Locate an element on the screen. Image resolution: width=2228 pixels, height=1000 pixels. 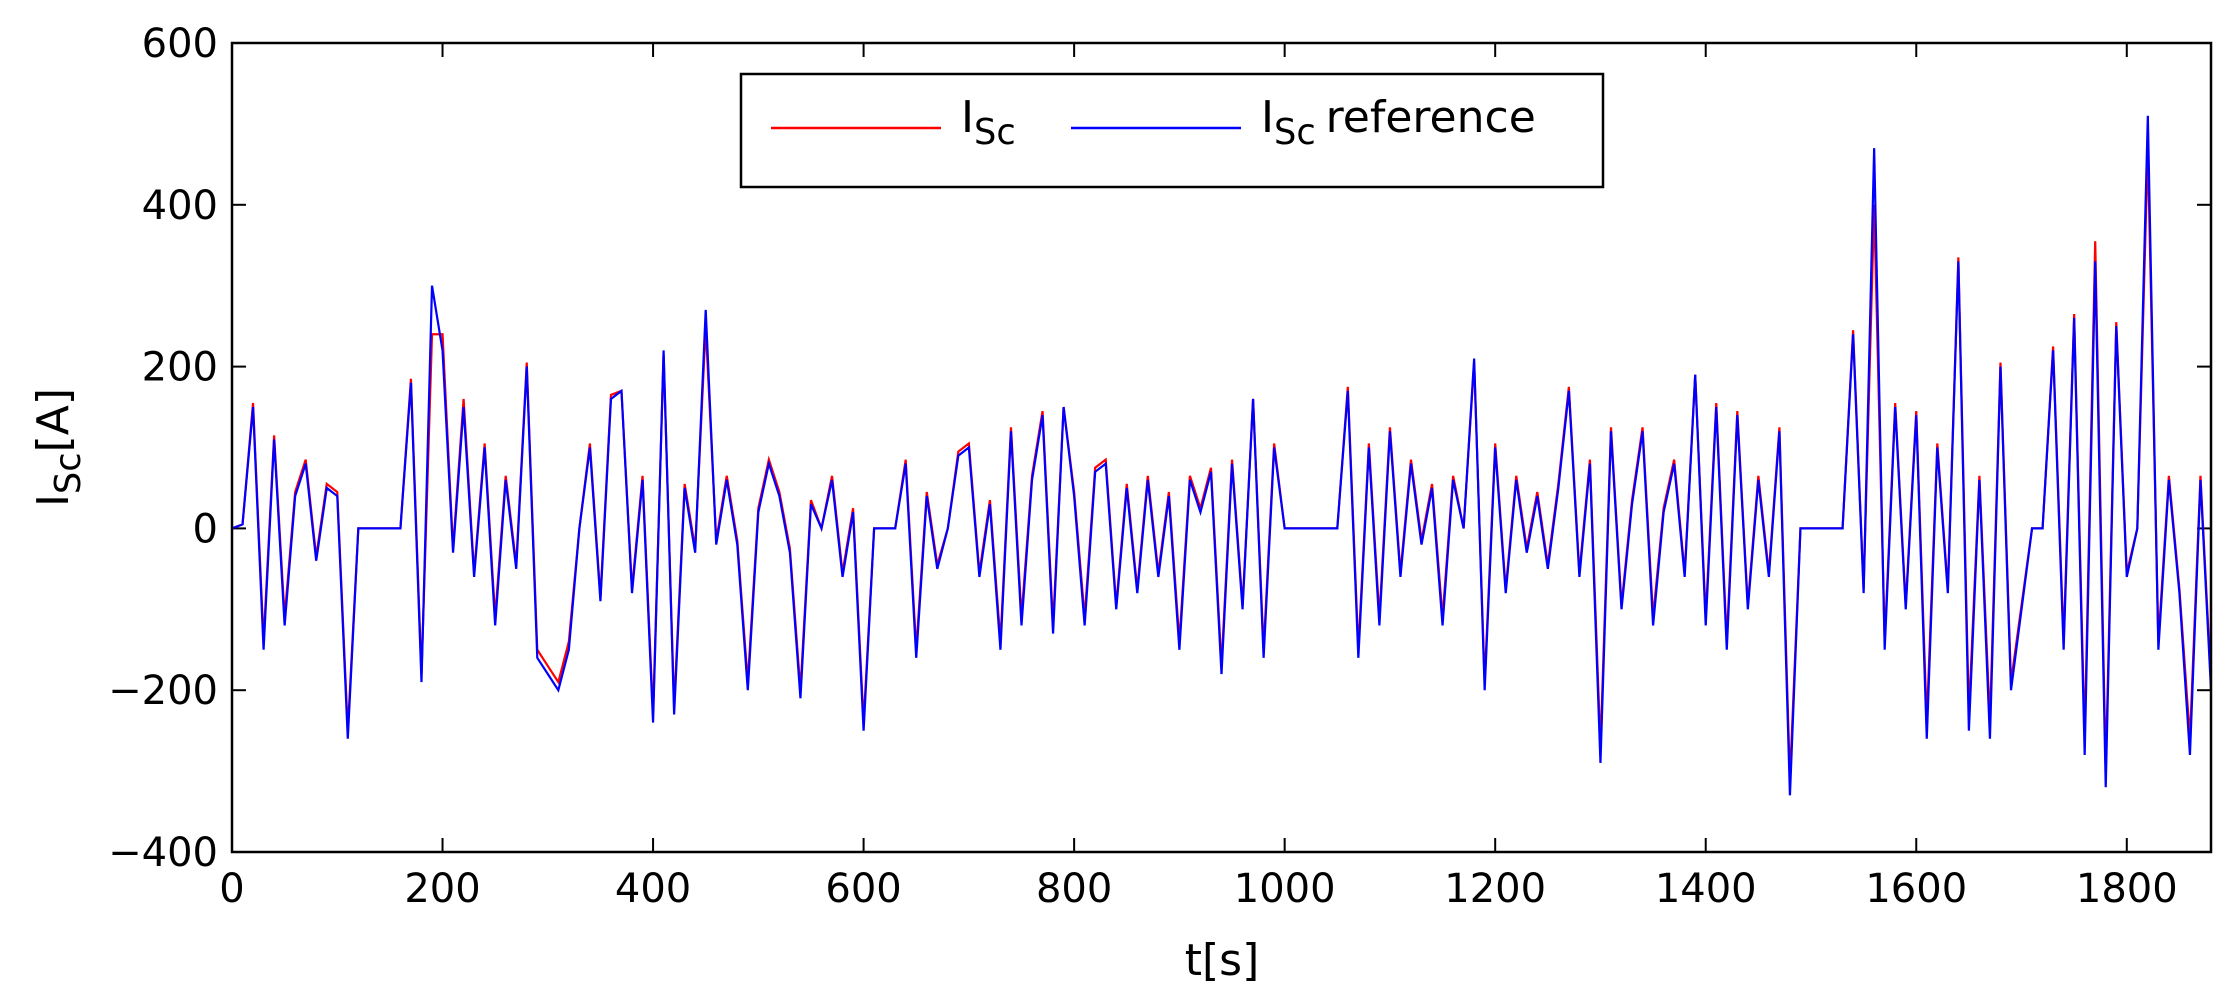
y-tick-label: −400 is located at coordinates (163, 853).